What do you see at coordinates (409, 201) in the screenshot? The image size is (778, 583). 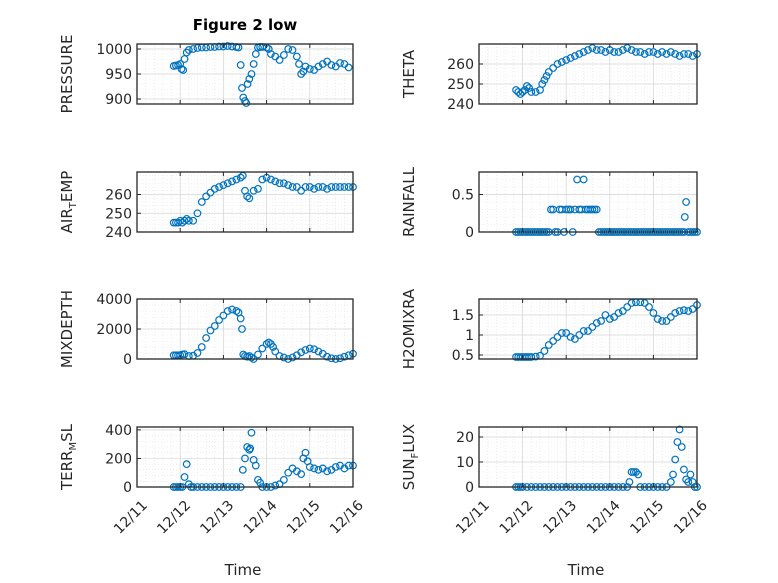 I see `y-axis-label-part: RAINFALL` at bounding box center [409, 201].